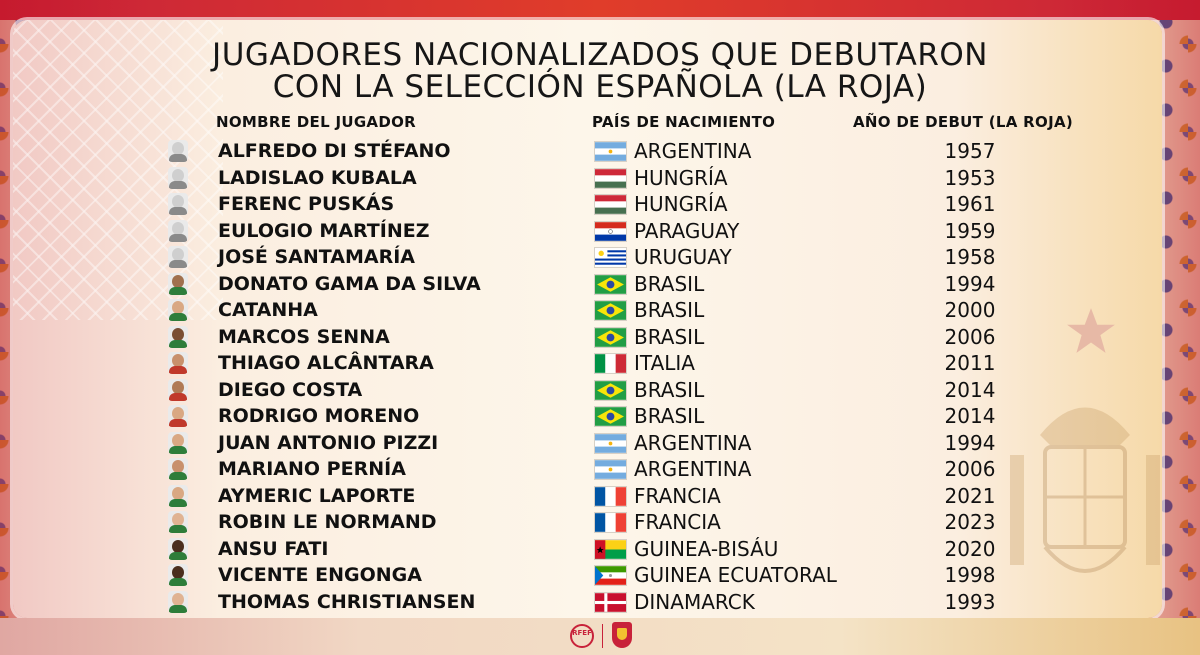 The image size is (1200, 655). I want to click on table-row: VICENTE ENGONGA GUINEA ECUATORAL 1998, so click(600, 575).